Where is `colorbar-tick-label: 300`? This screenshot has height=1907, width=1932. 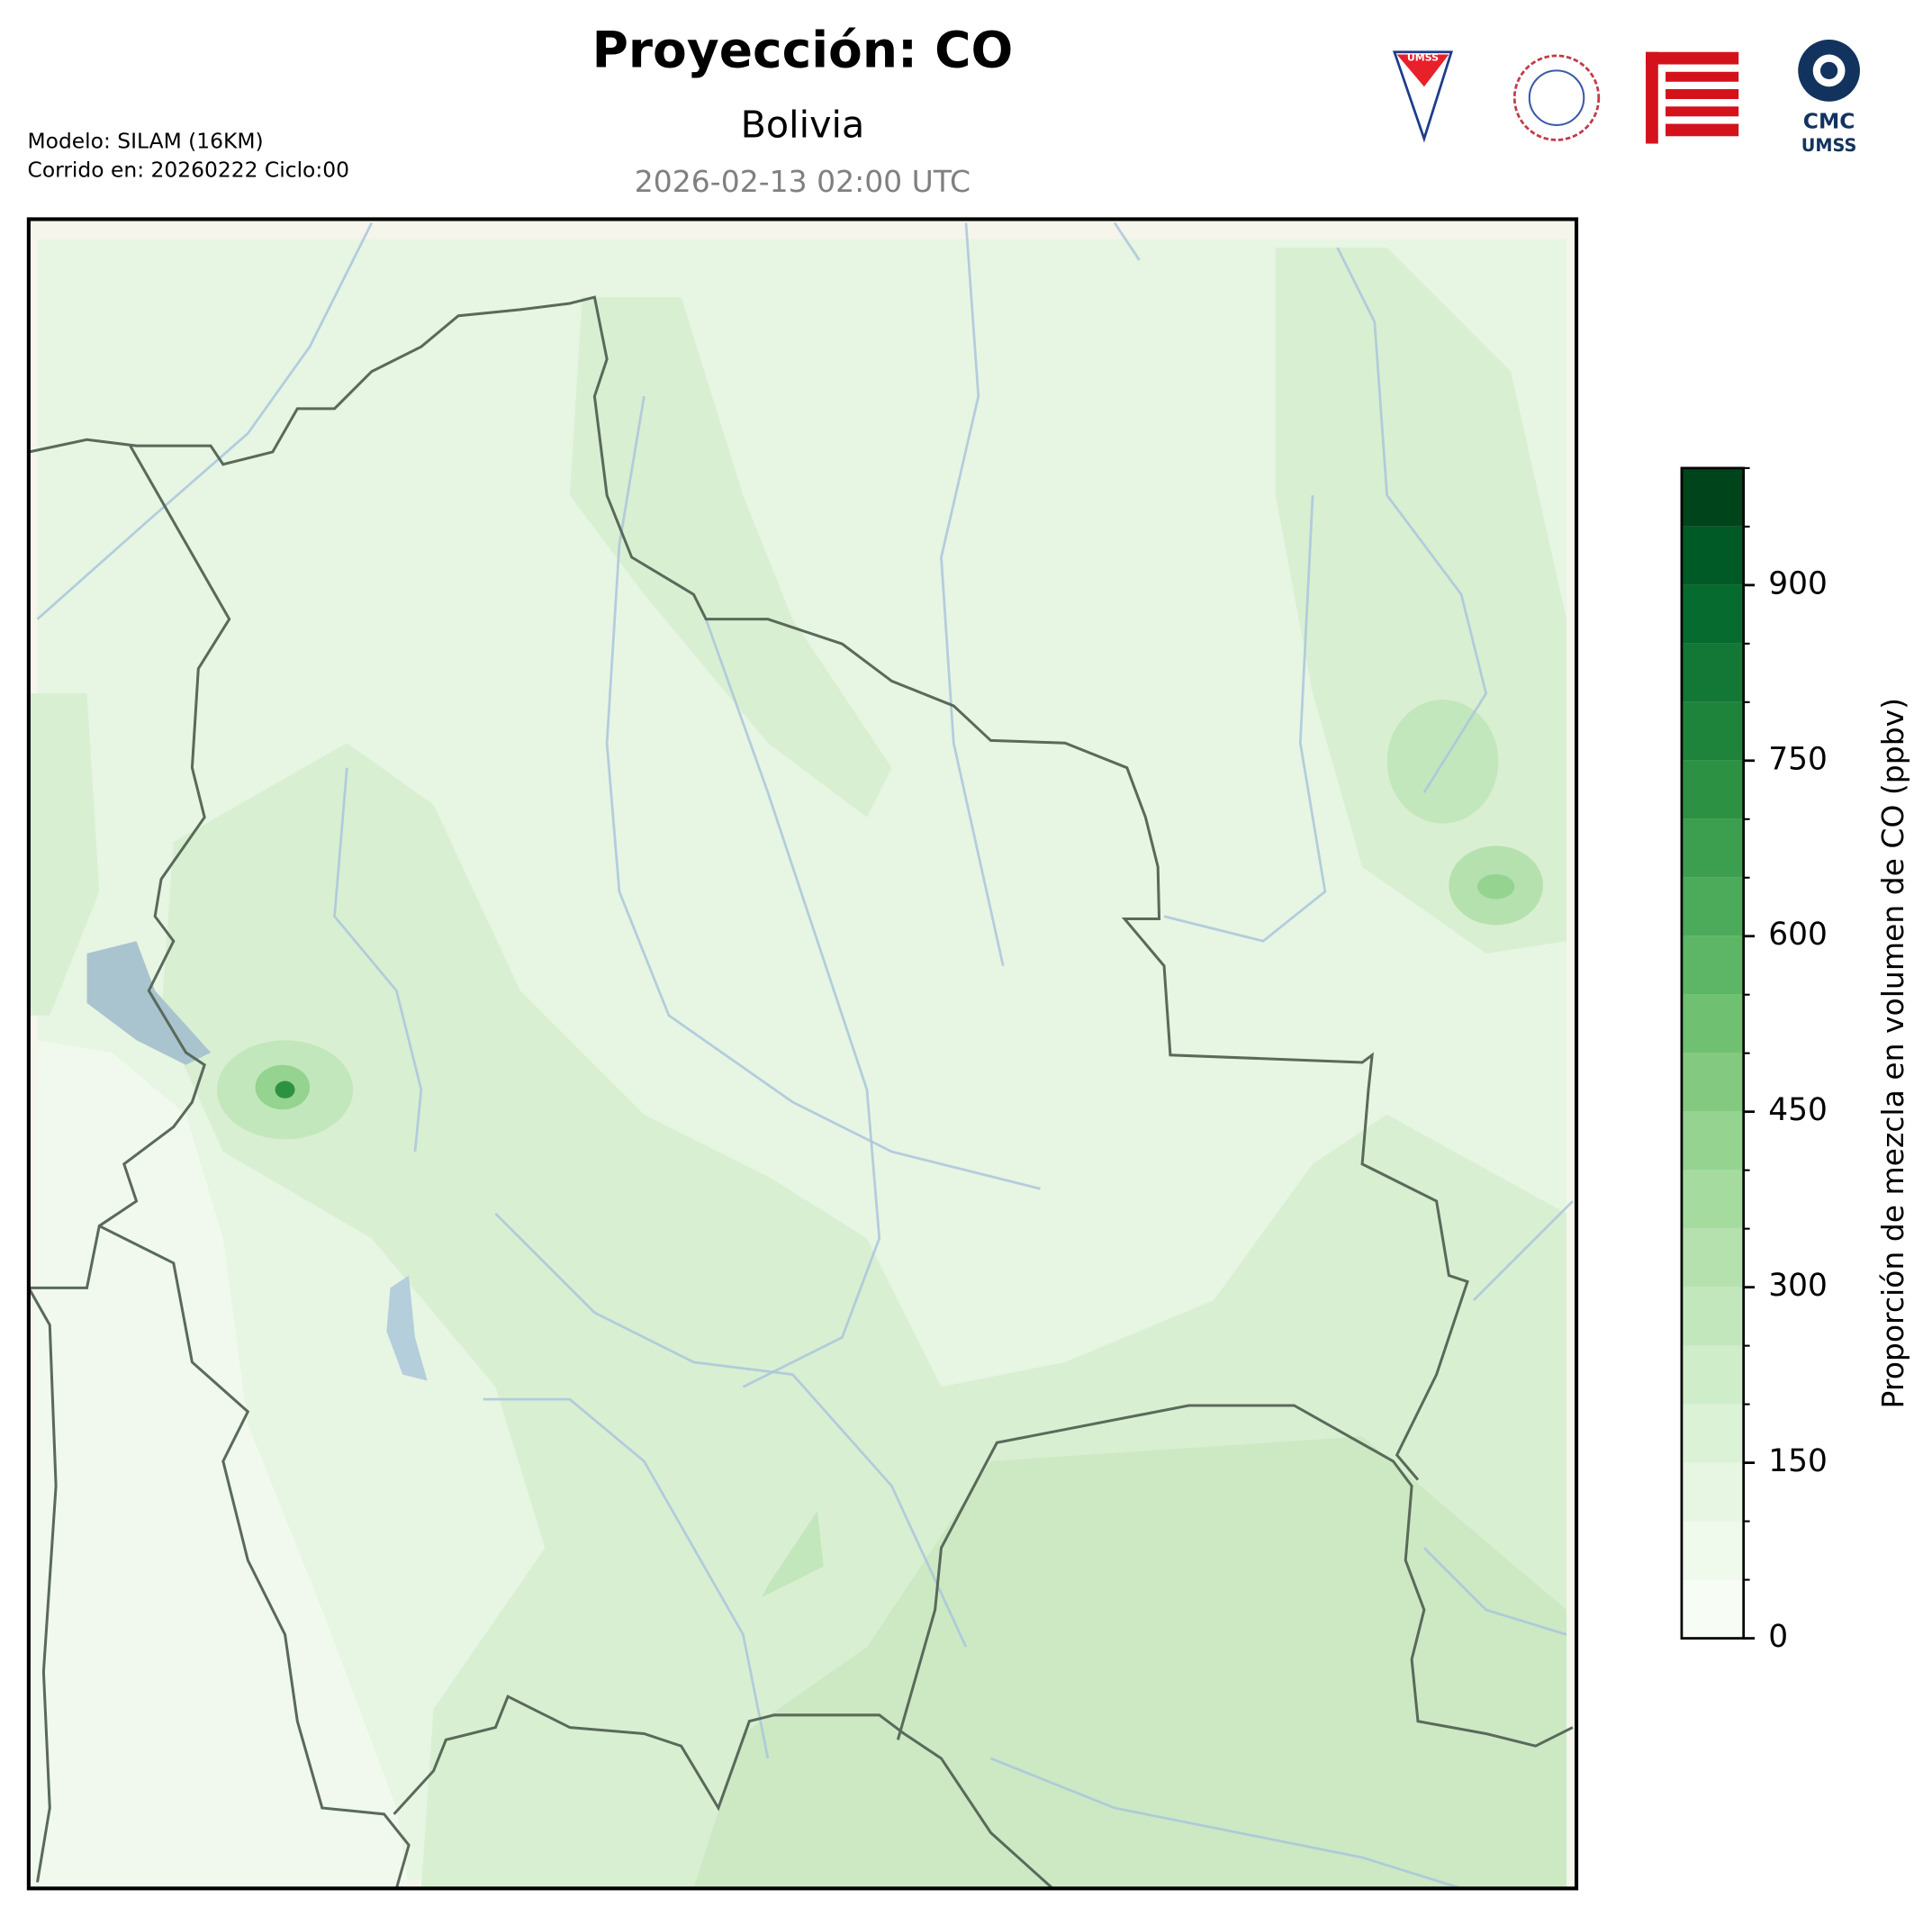 colorbar-tick-label: 300 is located at coordinates (1798, 1286).